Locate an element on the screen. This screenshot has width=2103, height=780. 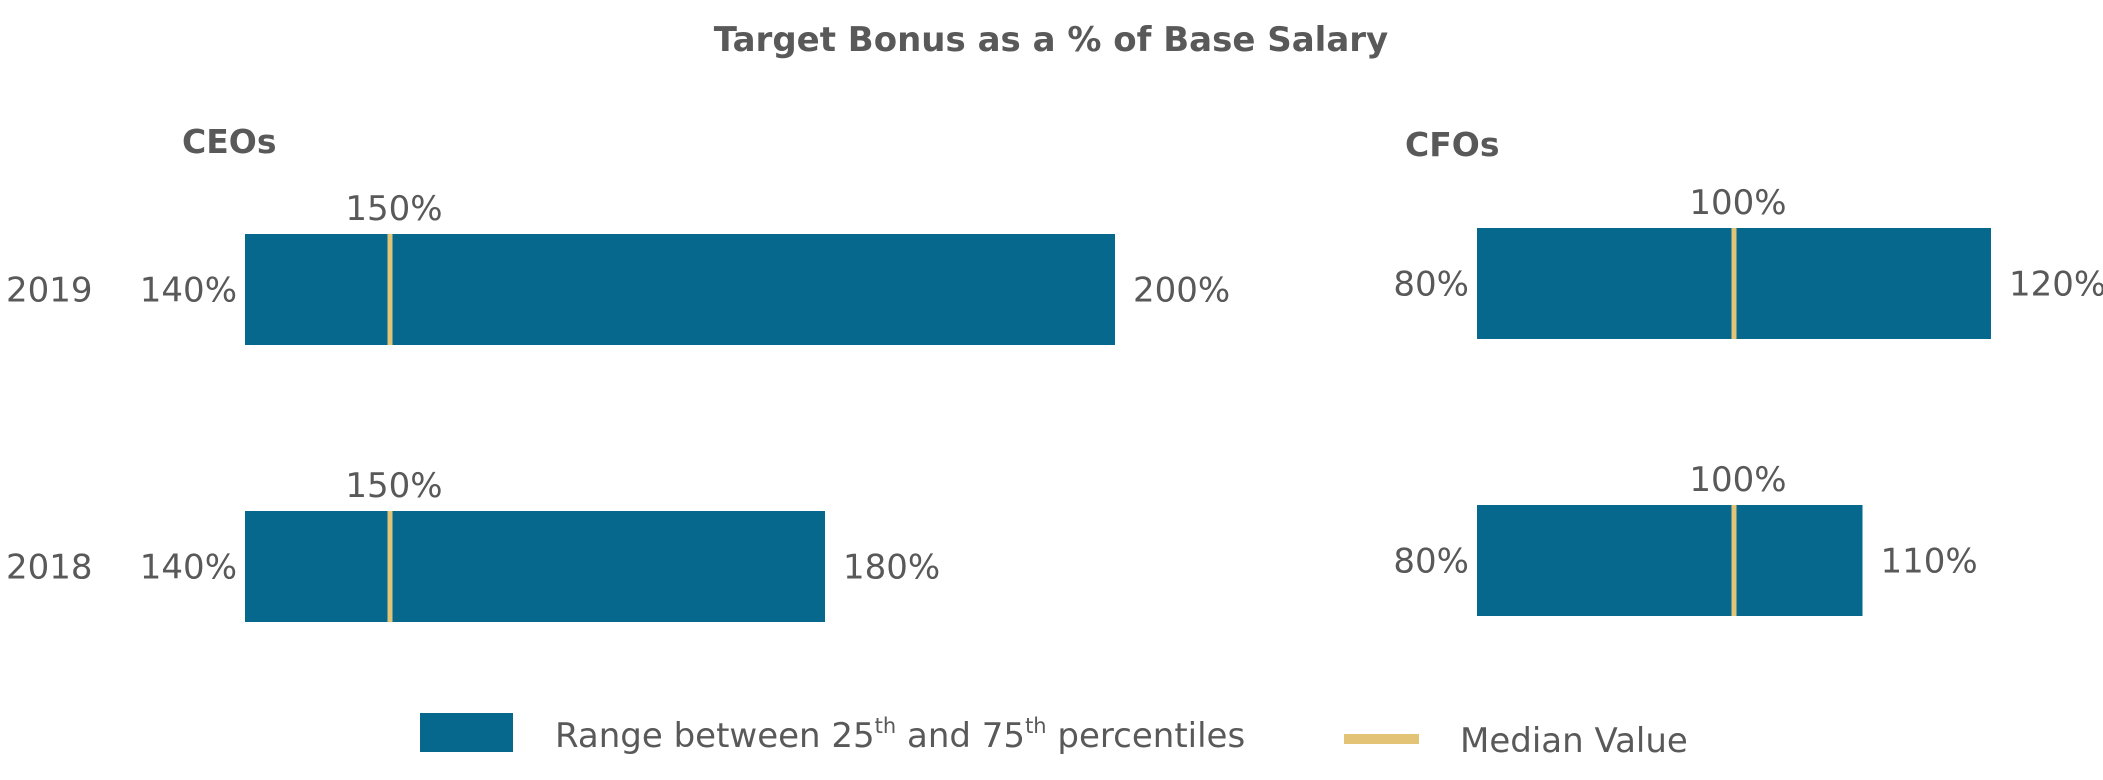
median-line-cfos-2019 is located at coordinates (1734, 283).